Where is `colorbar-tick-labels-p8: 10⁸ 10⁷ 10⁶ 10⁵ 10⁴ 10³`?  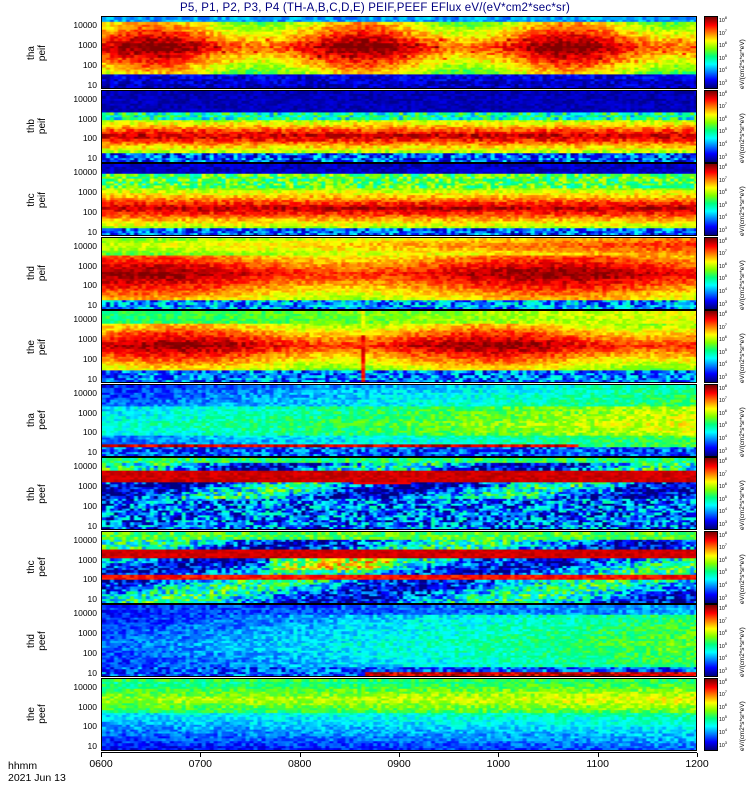
colorbar-tick-labels-p8: 10⁸ 10⁷ 10⁶ 10⁵ 10⁴ 10³ is located at coordinates (730, 566).